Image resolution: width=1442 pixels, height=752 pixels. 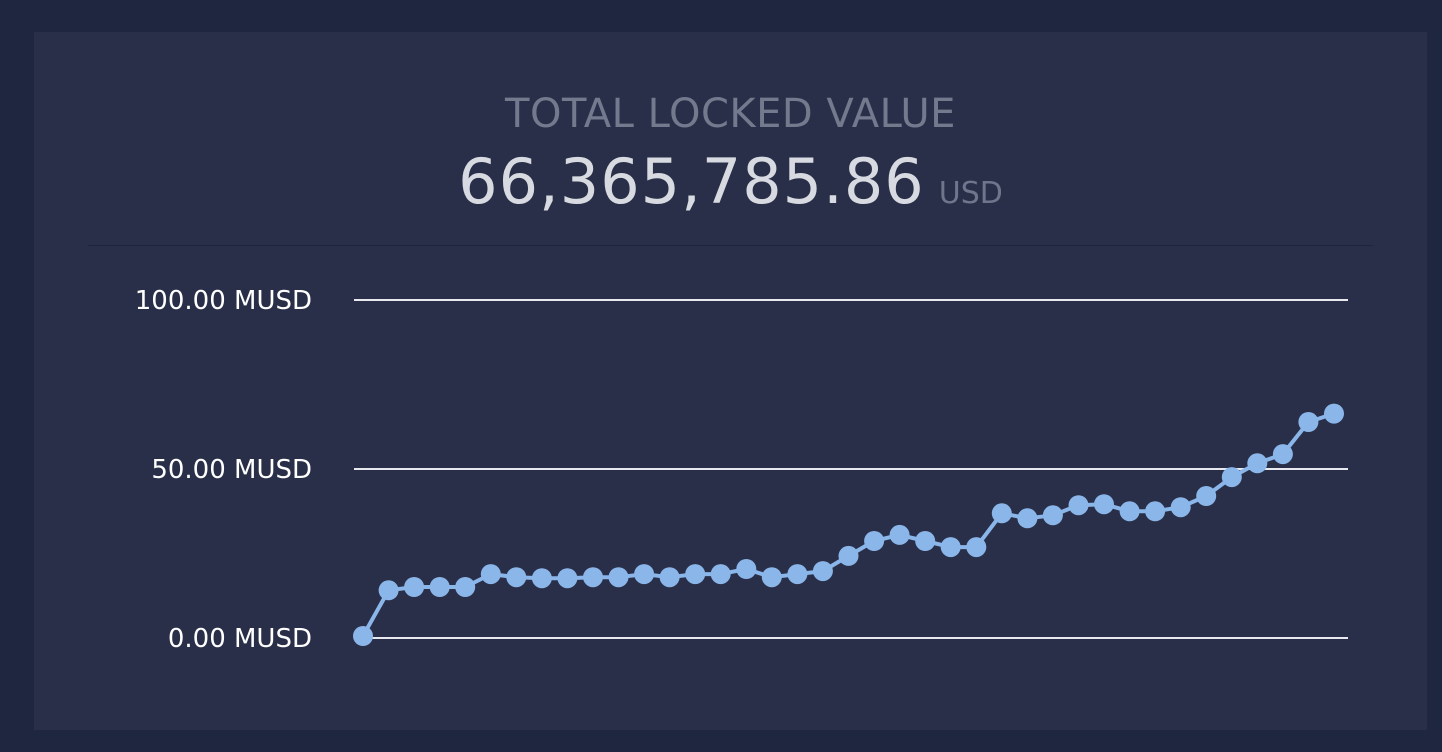 What do you see at coordinates (223, 301) in the screenshot?
I see `y-tick-label: 100.00 MUSD` at bounding box center [223, 301].